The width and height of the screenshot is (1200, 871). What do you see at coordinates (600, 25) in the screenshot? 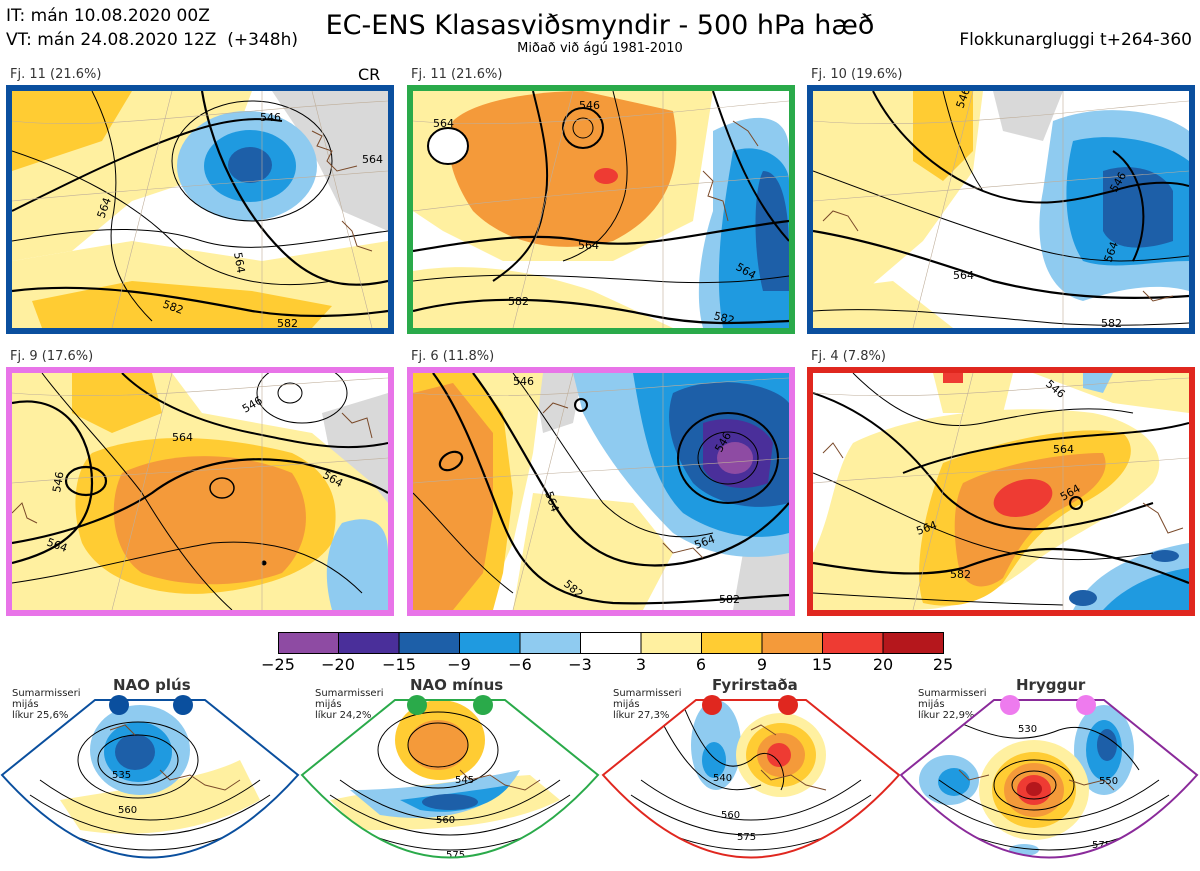
I see `page-title: EC-ENS Klasasviðsmyndir - 500 hPa hæð` at bounding box center [600, 25].